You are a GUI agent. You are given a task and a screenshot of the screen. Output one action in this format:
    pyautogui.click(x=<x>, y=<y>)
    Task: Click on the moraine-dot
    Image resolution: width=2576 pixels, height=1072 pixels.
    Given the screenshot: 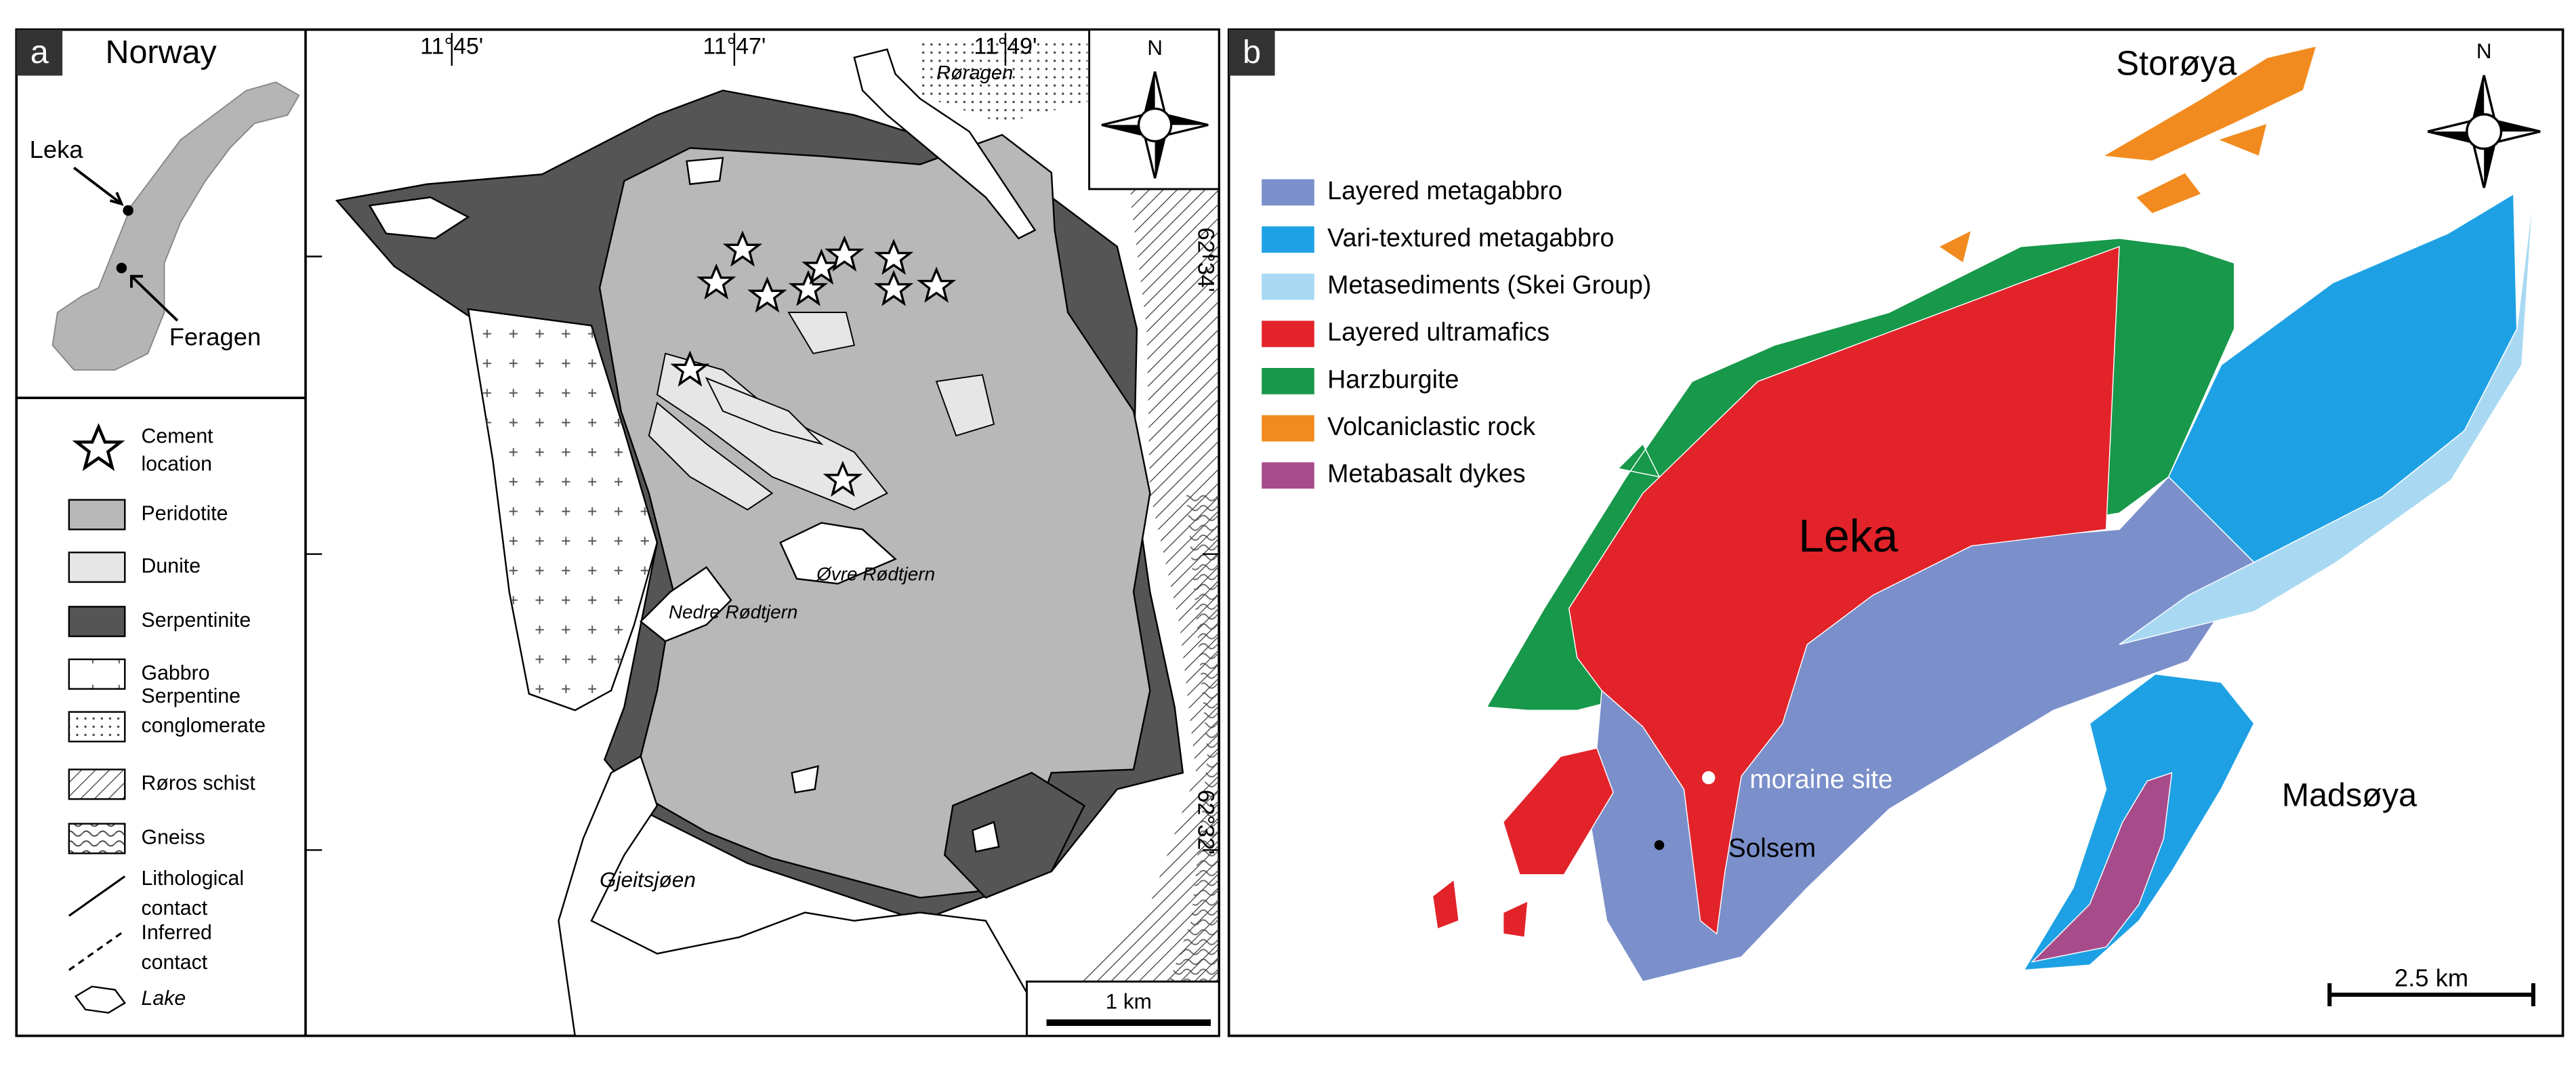 What is the action you would take?
    pyautogui.click(x=1709, y=777)
    